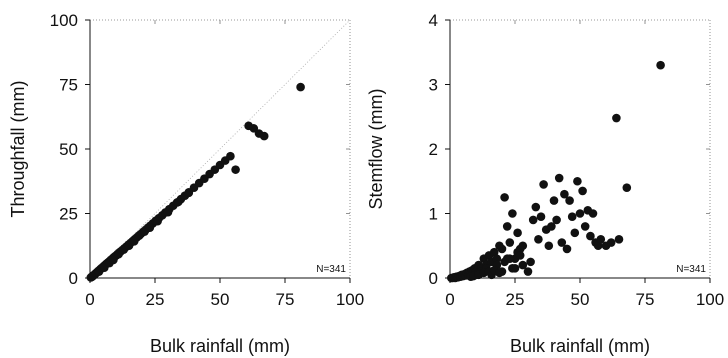 The width and height of the screenshot is (728, 358). I want to click on y-tick-label: 100, so click(64, 20).